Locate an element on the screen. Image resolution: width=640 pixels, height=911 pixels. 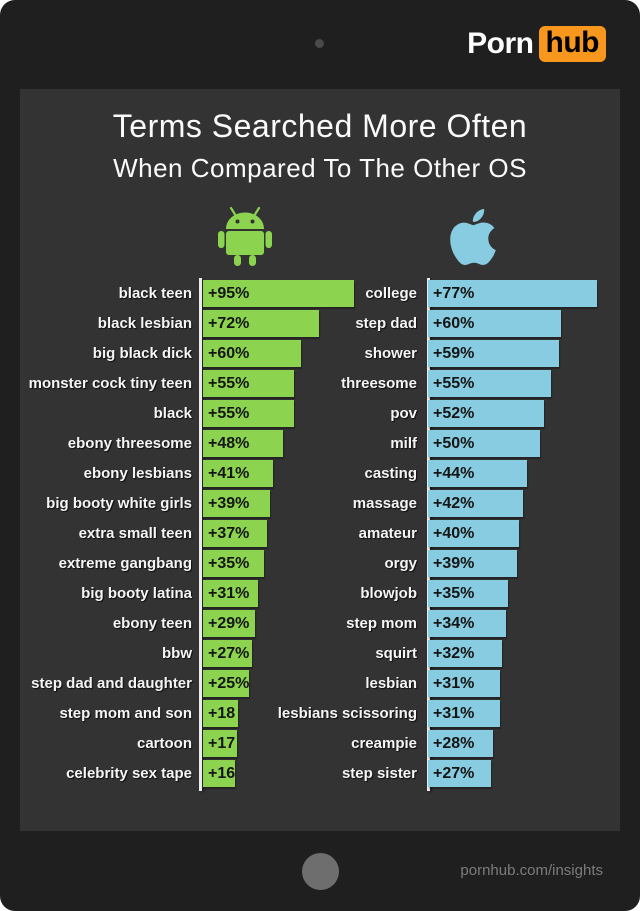
term-value: +59% is located at coordinates (454, 353).